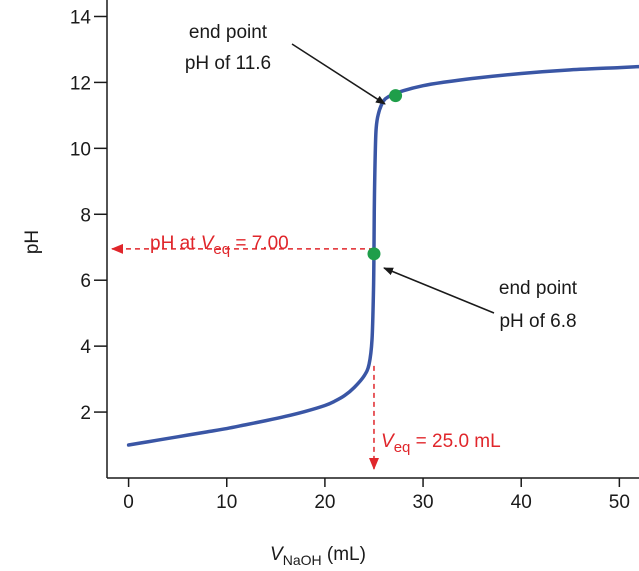 Image resolution: width=639 pixels, height=571 pixels. Describe the element at coordinates (538, 288) in the screenshot. I see `mid-end-point-line1: end point` at that location.